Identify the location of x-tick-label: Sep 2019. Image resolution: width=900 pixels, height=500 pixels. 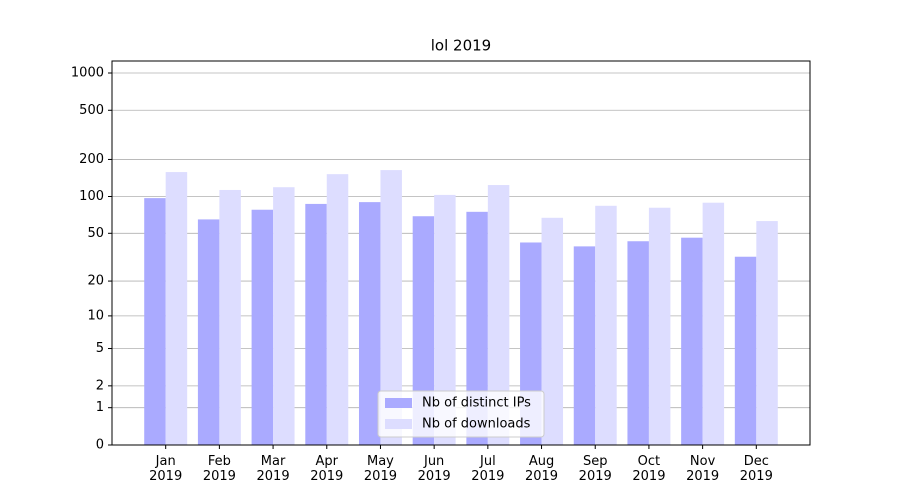
(595, 469).